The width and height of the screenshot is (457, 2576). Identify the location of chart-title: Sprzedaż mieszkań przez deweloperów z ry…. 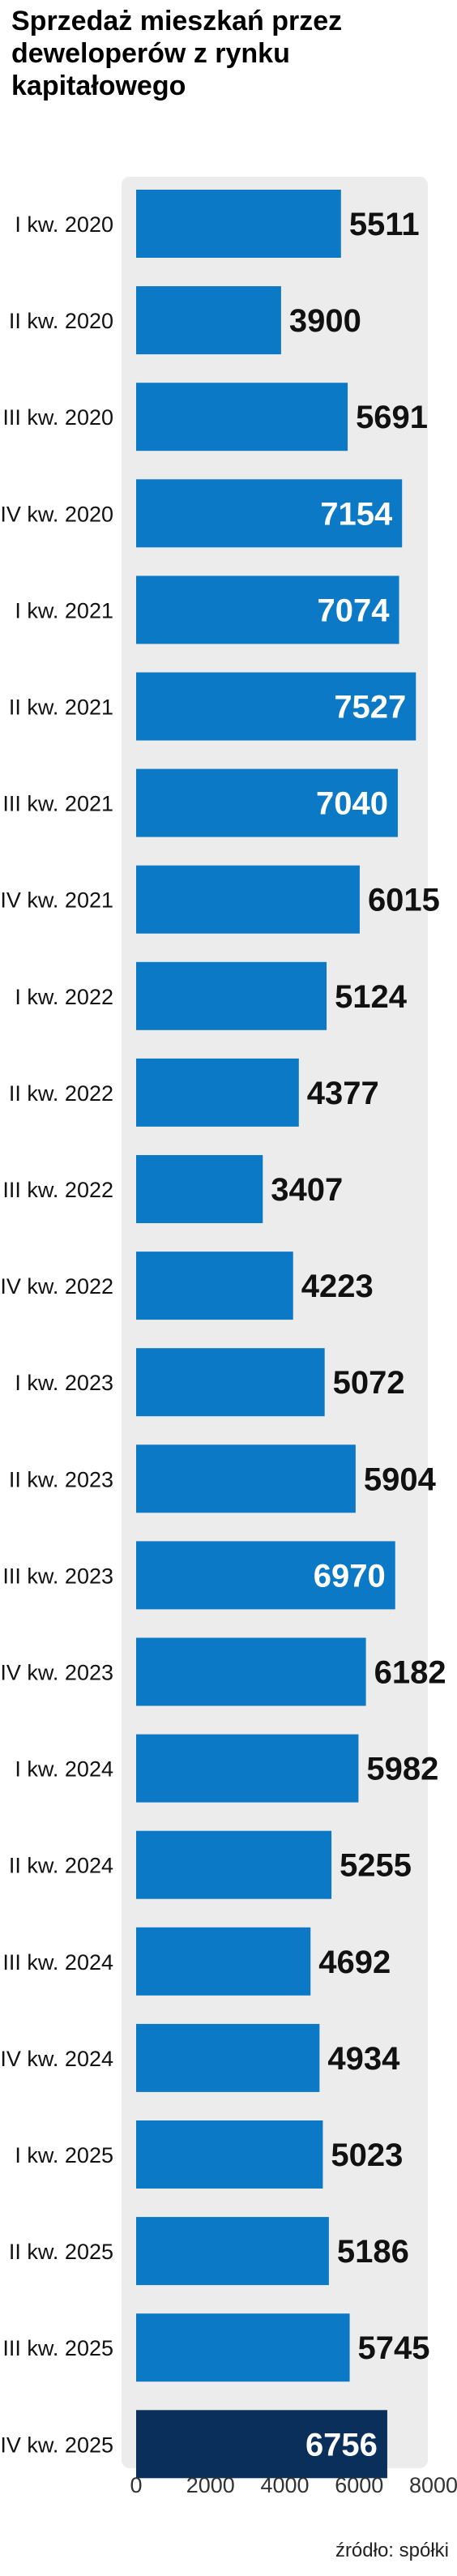
(177, 53).